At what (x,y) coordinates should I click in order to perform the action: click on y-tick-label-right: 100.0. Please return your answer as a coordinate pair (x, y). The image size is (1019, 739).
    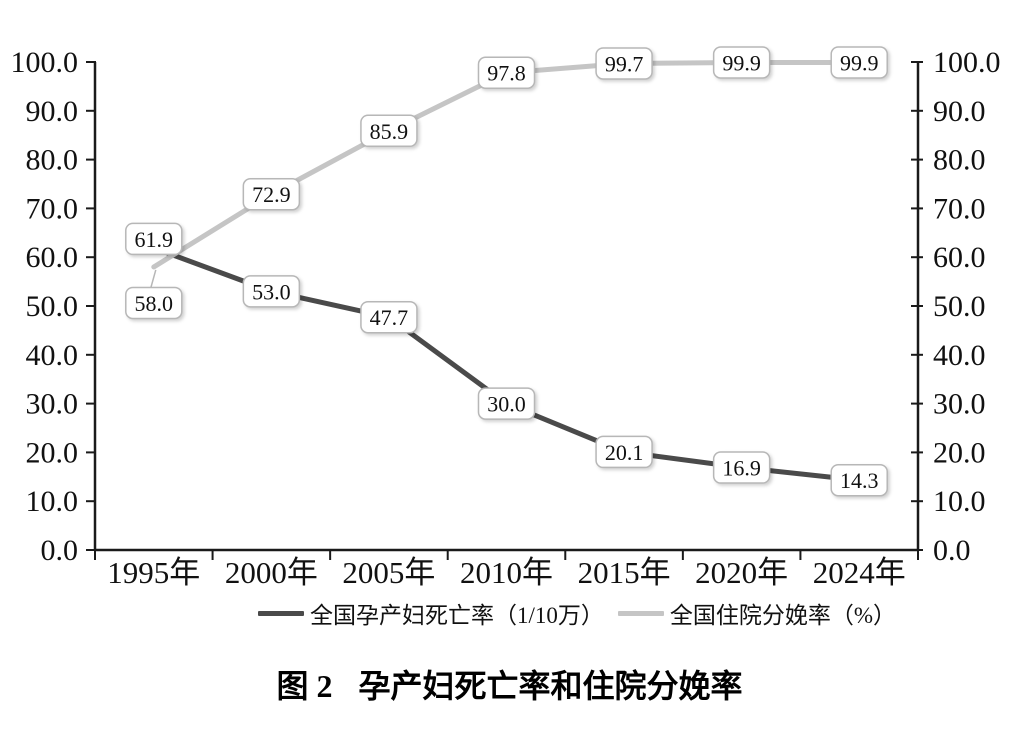
    Looking at the image, I should click on (967, 62).